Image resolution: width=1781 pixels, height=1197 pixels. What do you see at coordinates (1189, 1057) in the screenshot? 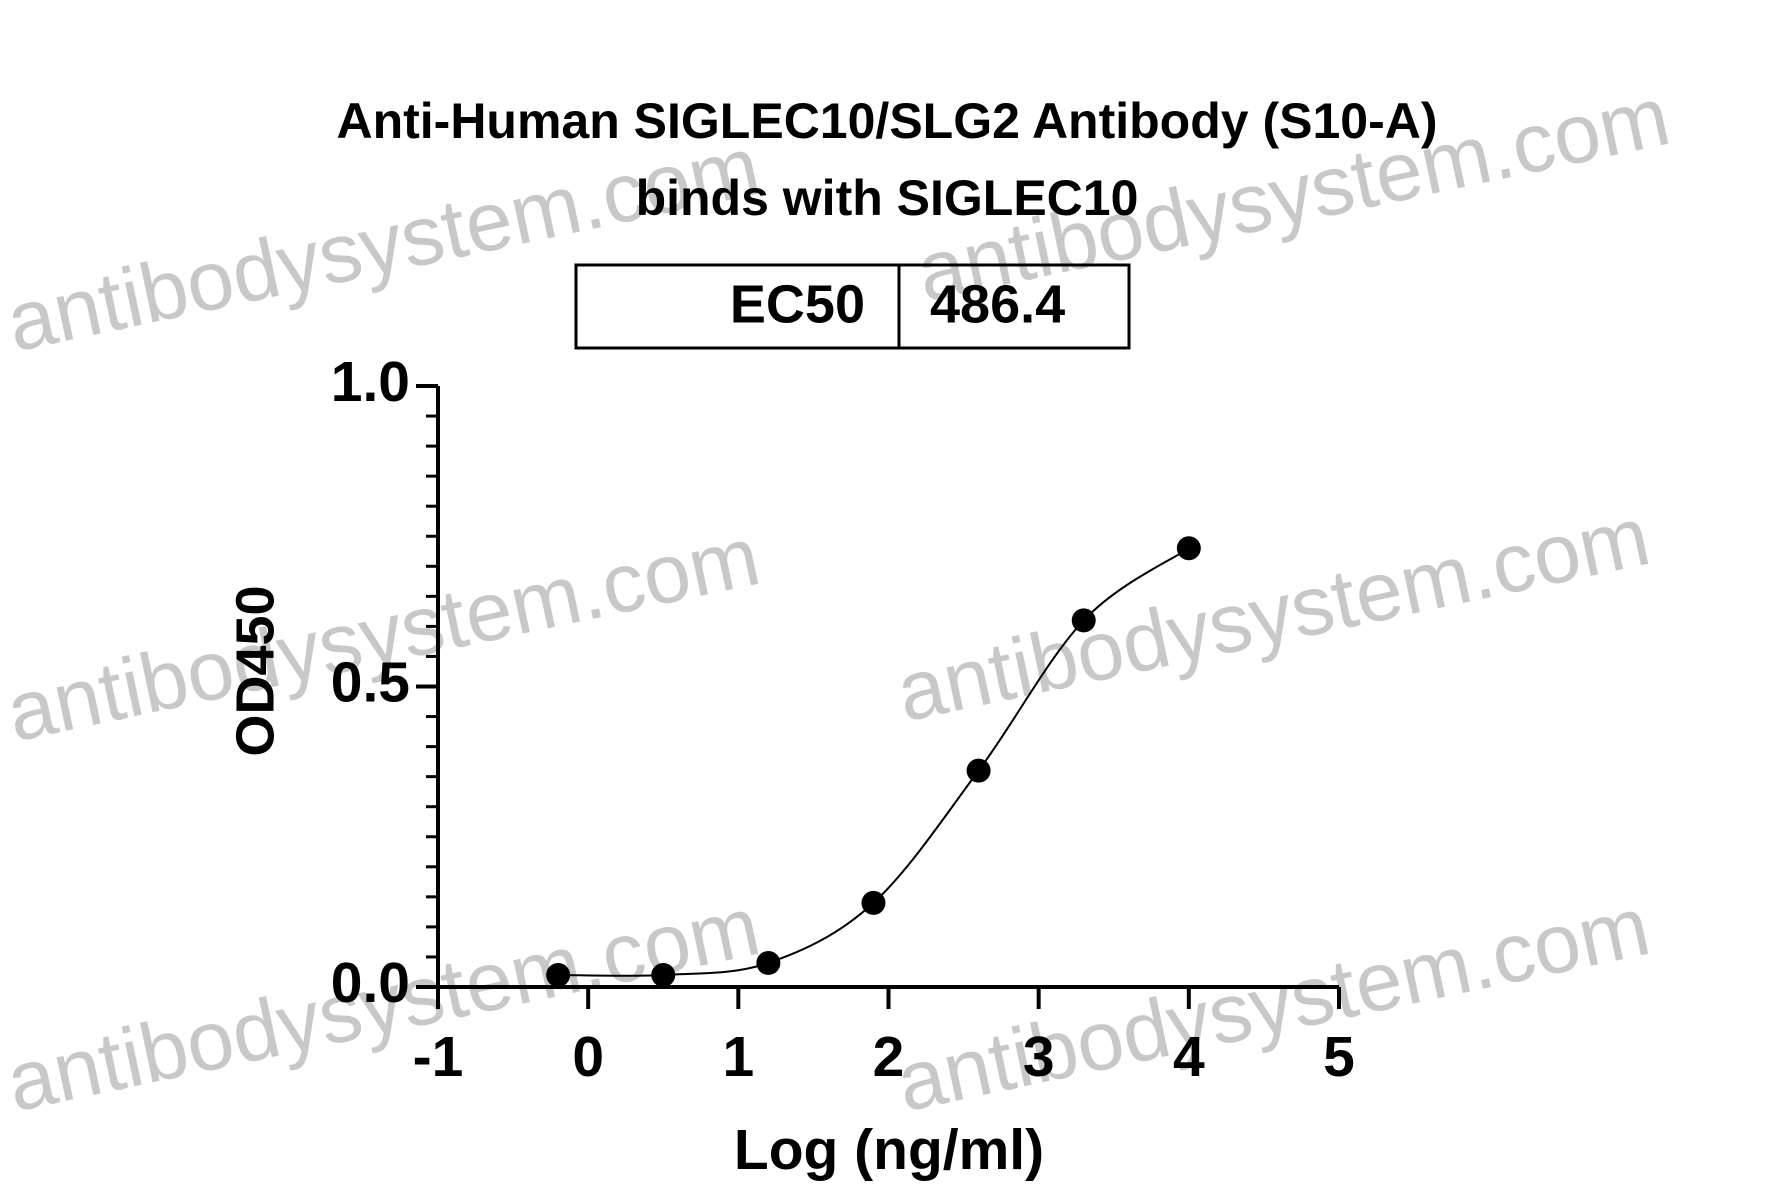
I see `x-tick-label: 4` at bounding box center [1189, 1057].